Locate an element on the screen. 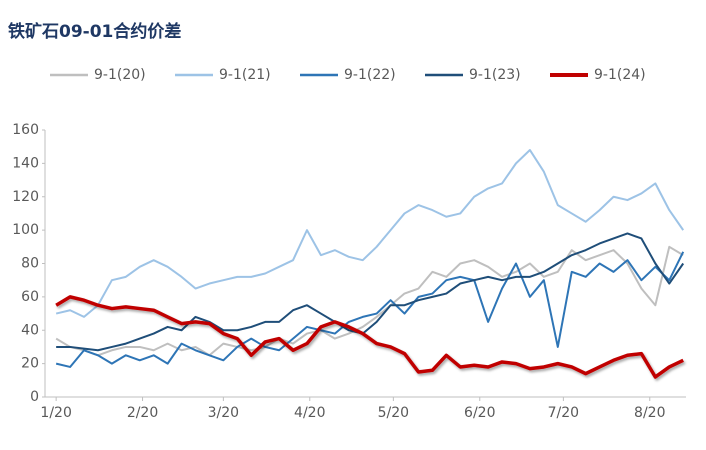 The image size is (706, 450). y-tick-label: 120 is located at coordinates (25, 197).